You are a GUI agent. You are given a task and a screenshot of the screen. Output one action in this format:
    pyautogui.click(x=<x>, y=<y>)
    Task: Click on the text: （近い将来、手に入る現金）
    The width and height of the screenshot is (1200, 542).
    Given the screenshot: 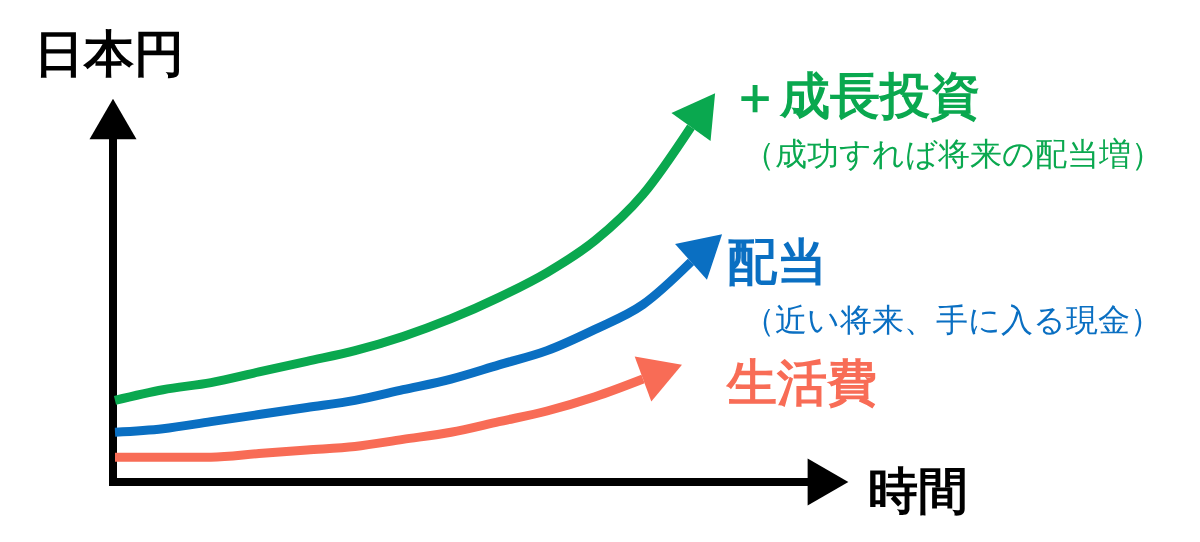 What is the action you would take?
    pyautogui.click(x=952, y=320)
    